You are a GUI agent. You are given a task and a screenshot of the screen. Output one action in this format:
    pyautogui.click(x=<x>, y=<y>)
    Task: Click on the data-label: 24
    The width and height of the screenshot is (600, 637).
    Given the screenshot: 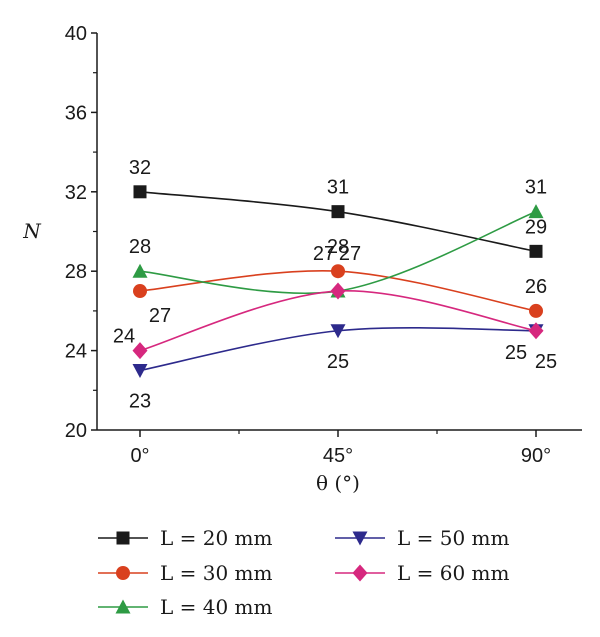 What is the action you would take?
    pyautogui.click(x=124, y=337)
    